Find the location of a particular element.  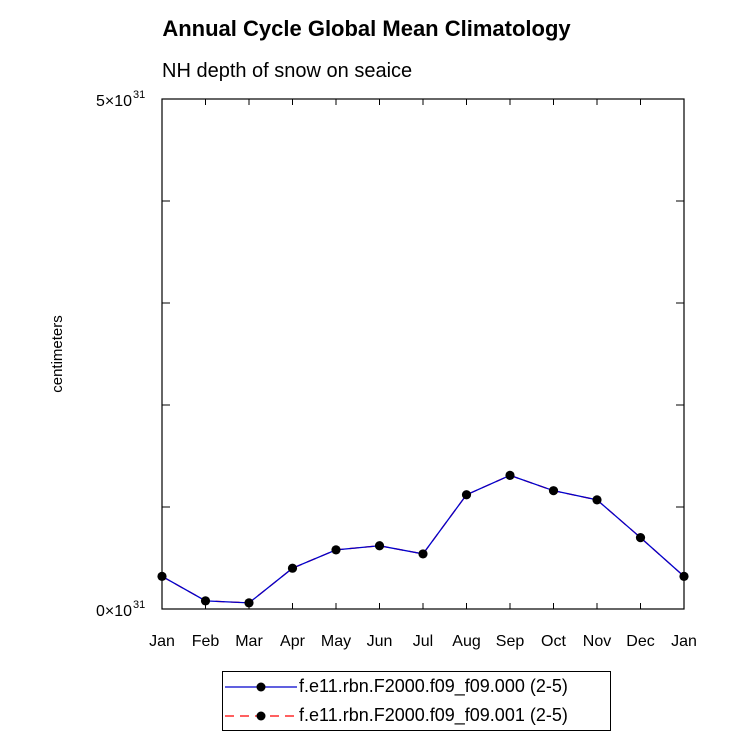

legend-item-000: f.e11.rbn.F2000.f09_f09.000 (2-5) is located at coordinates (416, 687).